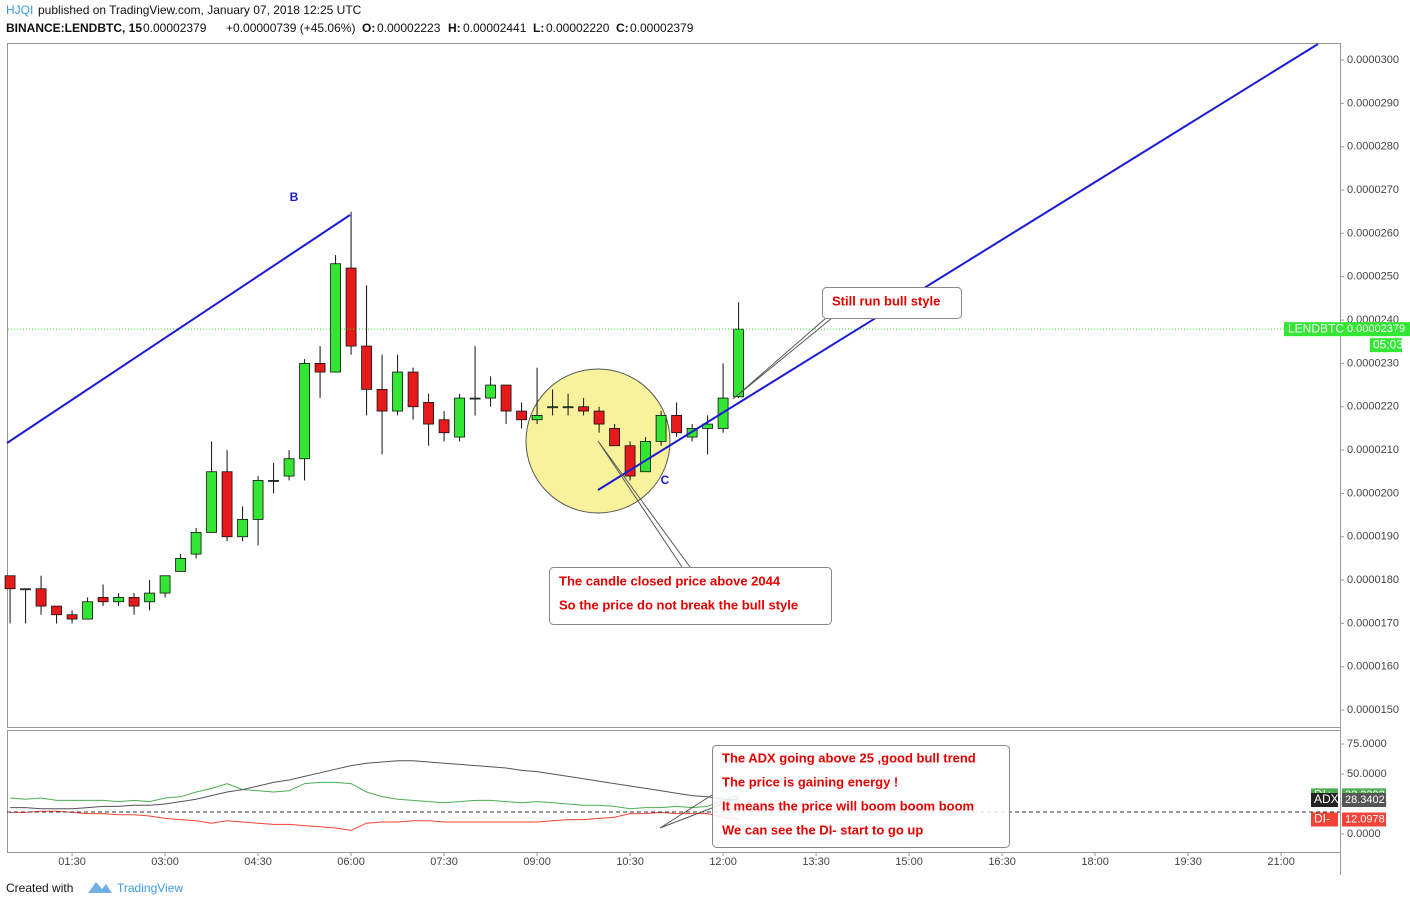  Describe the element at coordinates (622, 28) in the screenshot. I see `c-label: C:` at that location.